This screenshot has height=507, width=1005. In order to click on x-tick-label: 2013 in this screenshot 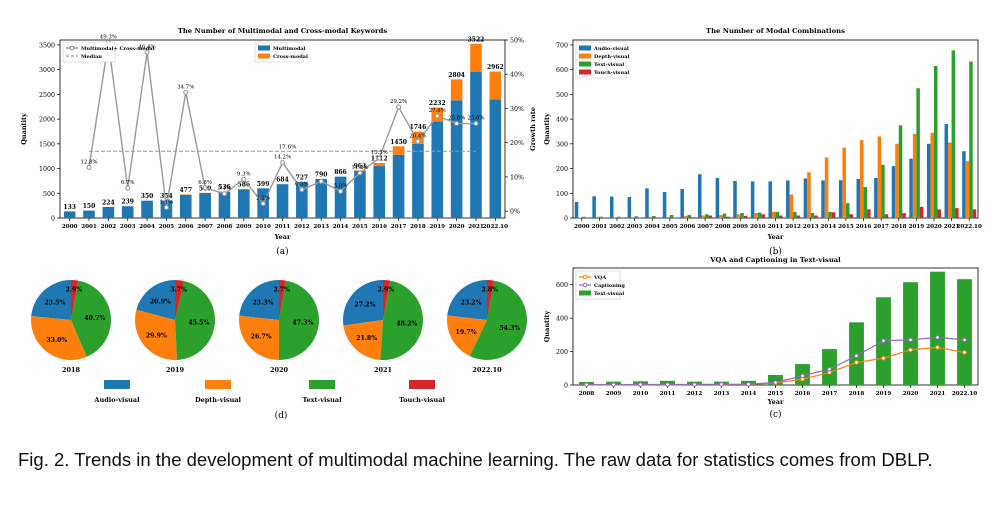, I will do `click(321, 227)`.